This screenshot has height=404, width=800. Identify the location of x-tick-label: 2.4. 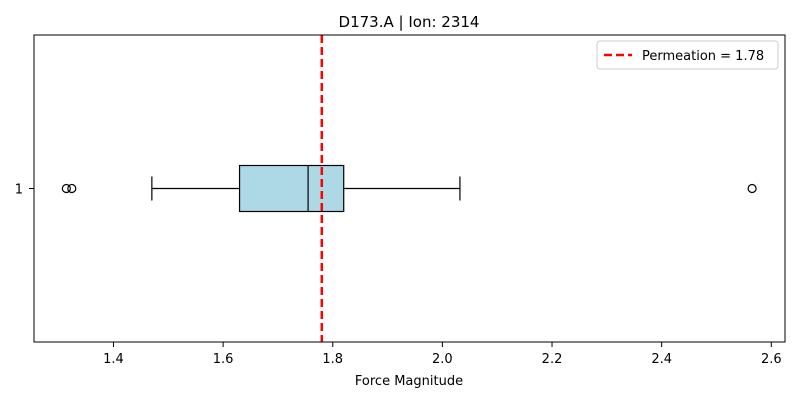
(661, 359).